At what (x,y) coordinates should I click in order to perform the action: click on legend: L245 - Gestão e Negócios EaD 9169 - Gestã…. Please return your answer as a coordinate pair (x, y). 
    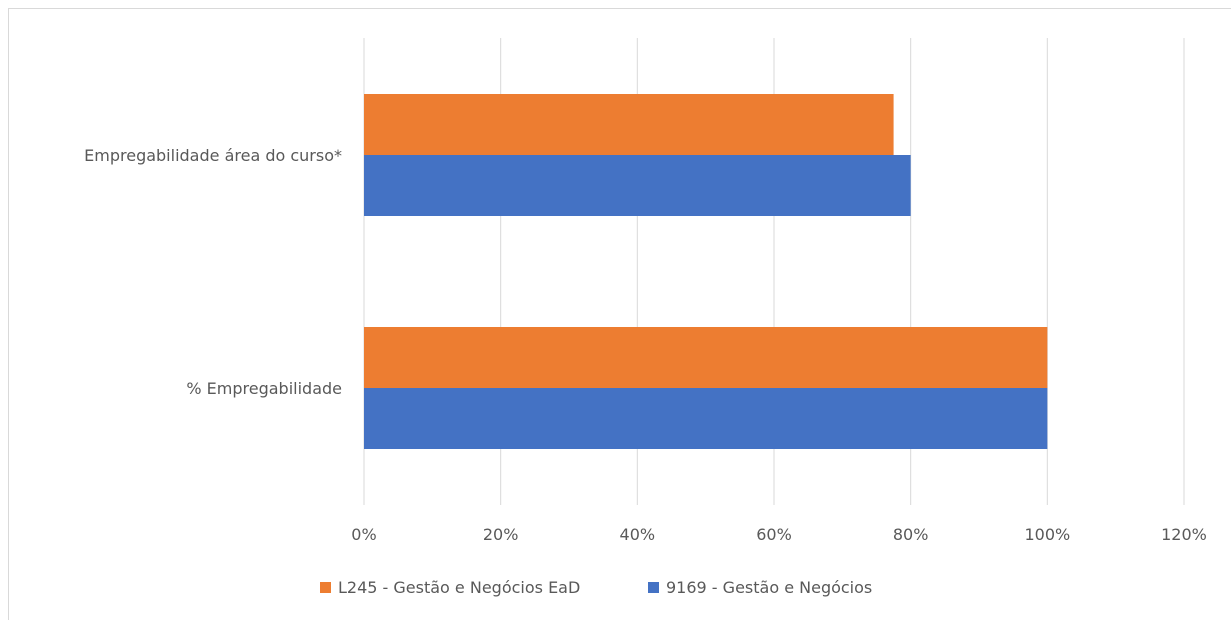
    Looking at the image, I should click on (596, 587).